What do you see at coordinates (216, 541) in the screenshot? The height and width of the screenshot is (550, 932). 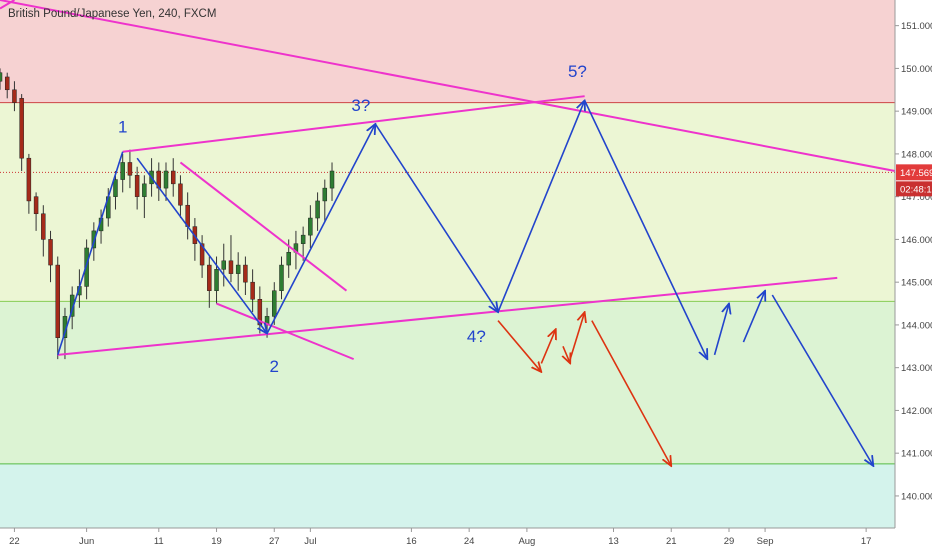 I see `x-tick-label: 19` at bounding box center [216, 541].